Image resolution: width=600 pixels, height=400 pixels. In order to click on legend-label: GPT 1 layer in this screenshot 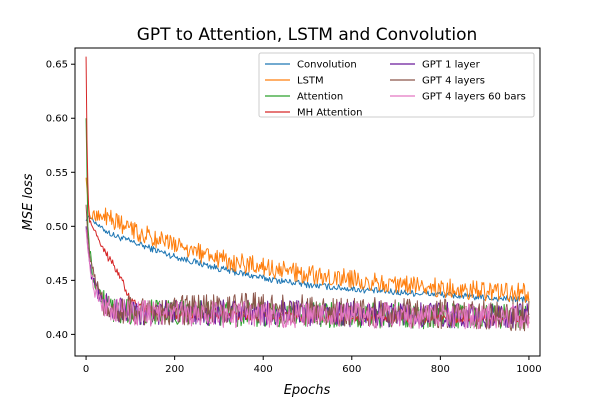, I will do `click(451, 65)`.